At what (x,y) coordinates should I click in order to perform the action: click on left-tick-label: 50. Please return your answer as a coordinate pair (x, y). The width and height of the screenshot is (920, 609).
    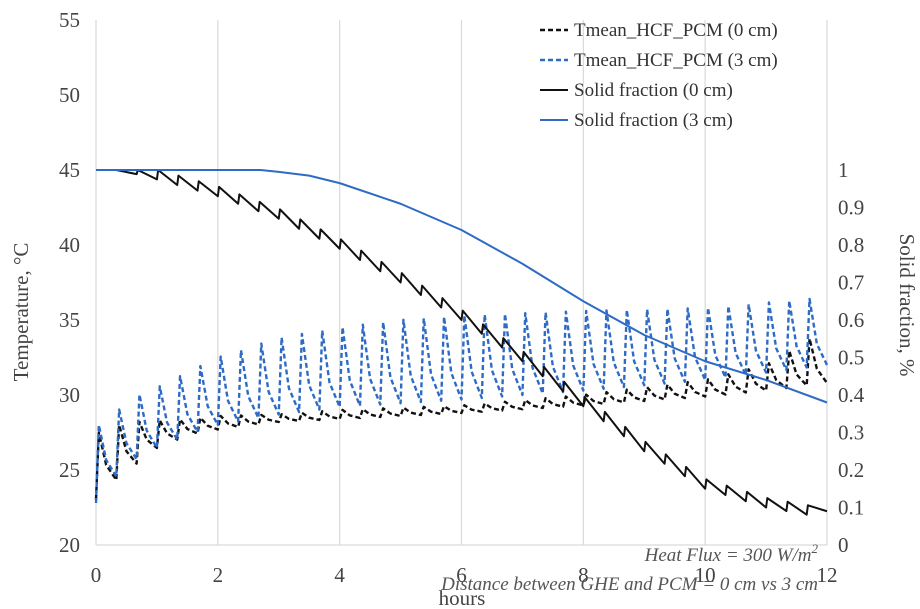
    Looking at the image, I should click on (69, 95).